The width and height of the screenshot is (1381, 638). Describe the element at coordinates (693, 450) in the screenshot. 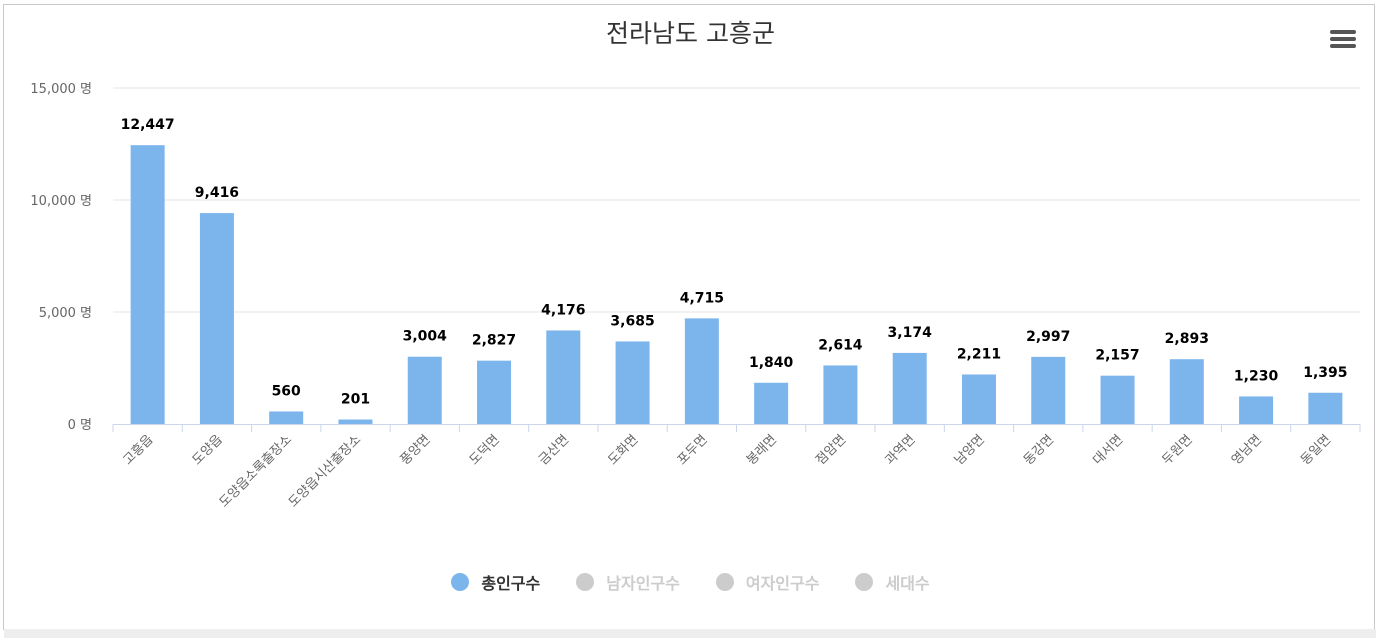

I see `x-tick-label: 포두면` at that location.